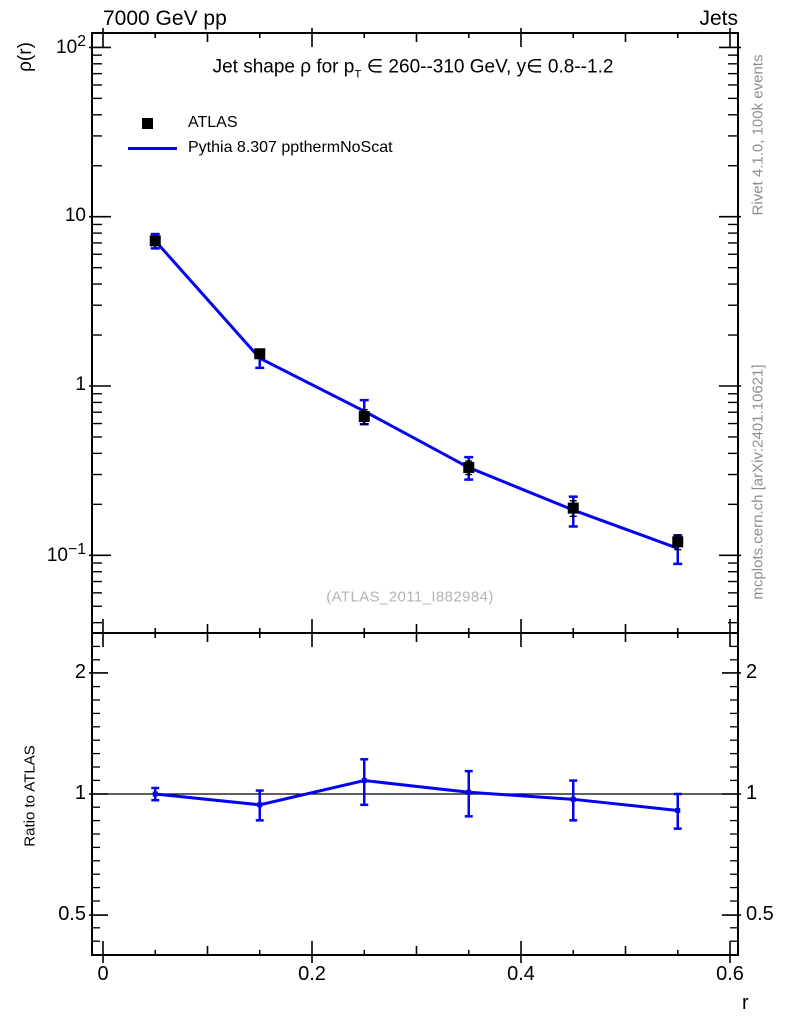  I want to click on legend-marker-atlas, so click(147, 123).